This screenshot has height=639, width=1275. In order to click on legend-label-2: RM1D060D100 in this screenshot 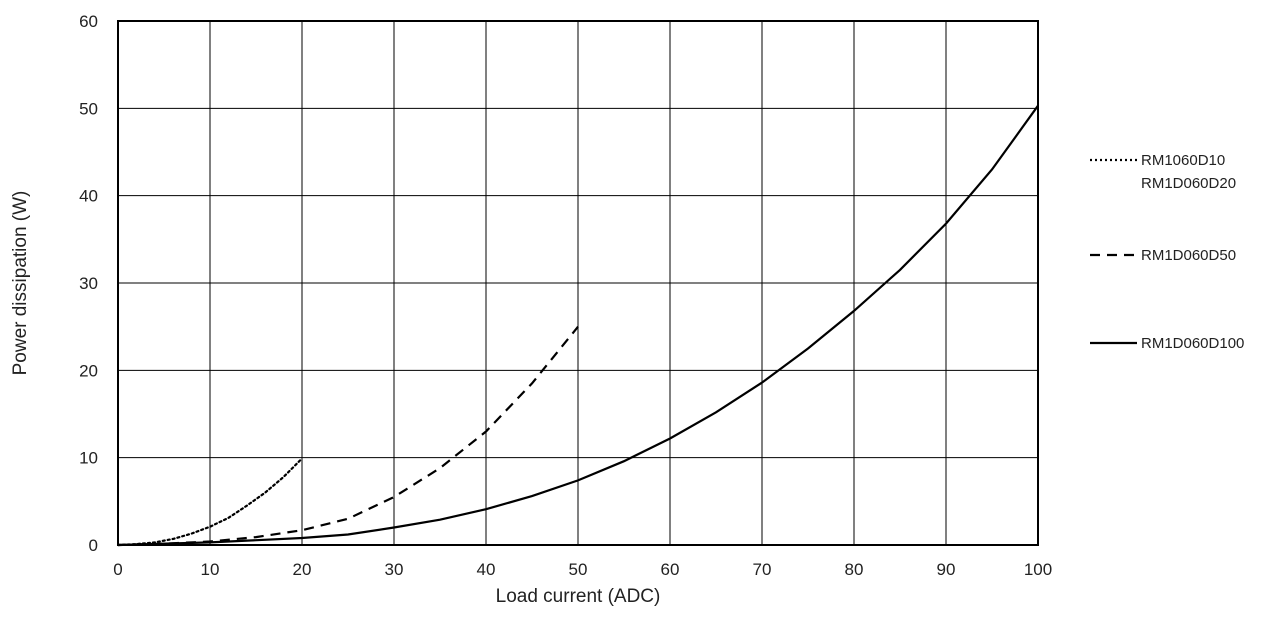, I will do `click(1192, 343)`.